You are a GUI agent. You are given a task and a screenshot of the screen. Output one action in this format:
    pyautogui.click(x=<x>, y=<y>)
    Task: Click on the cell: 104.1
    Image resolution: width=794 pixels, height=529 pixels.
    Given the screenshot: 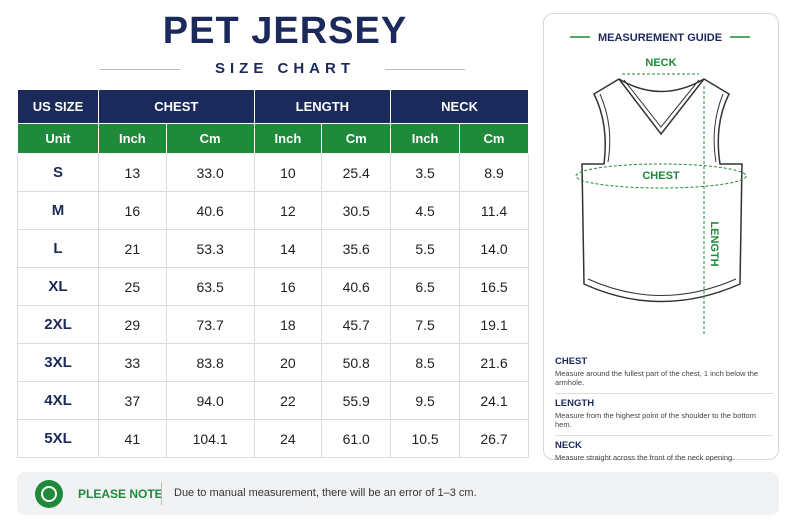 What is the action you would take?
    pyautogui.click(x=210, y=438)
    